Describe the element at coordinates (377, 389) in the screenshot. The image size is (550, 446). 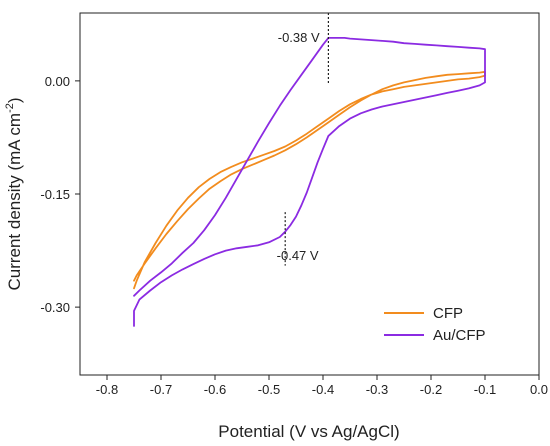
I see `x-tick-label: -0.3` at that location.